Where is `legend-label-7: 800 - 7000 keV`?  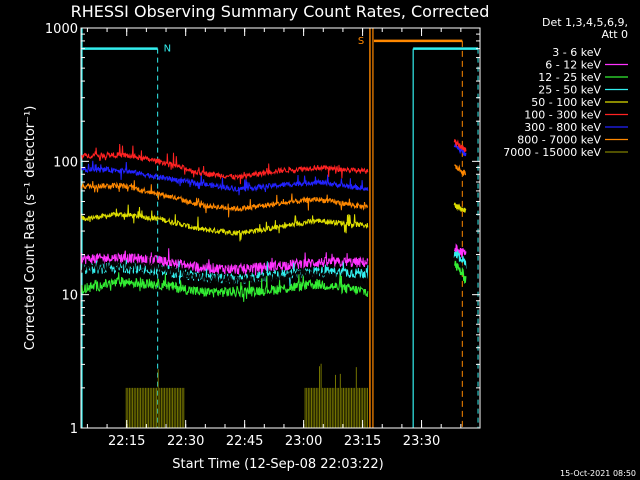 legend-label-7: 800 - 7000 keV is located at coordinates (559, 140).